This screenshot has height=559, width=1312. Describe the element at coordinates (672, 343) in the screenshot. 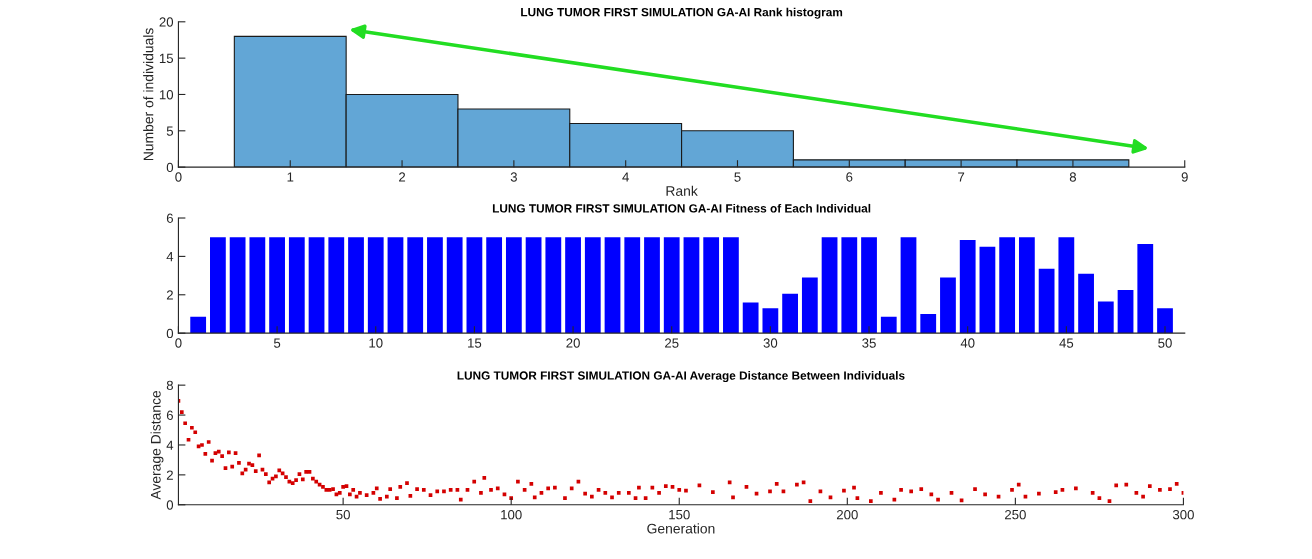

I see `x-tick-label: 25` at that location.